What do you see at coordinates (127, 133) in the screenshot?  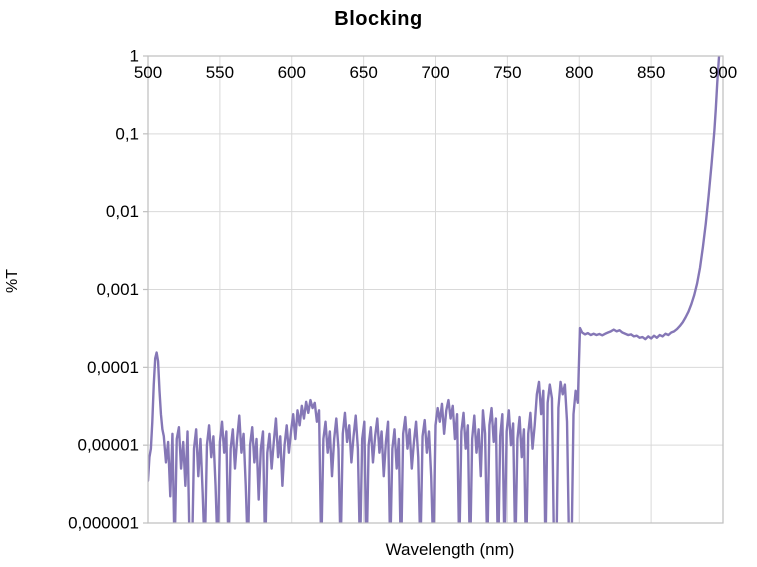 I see `y-tick-label: 0,1` at bounding box center [127, 133].